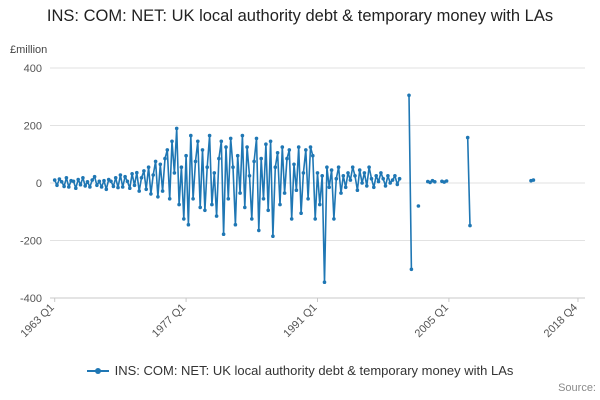 This screenshot has height=400, width=600. What do you see at coordinates (577, 388) in the screenshot?
I see `source-label: Source:` at bounding box center [577, 388].